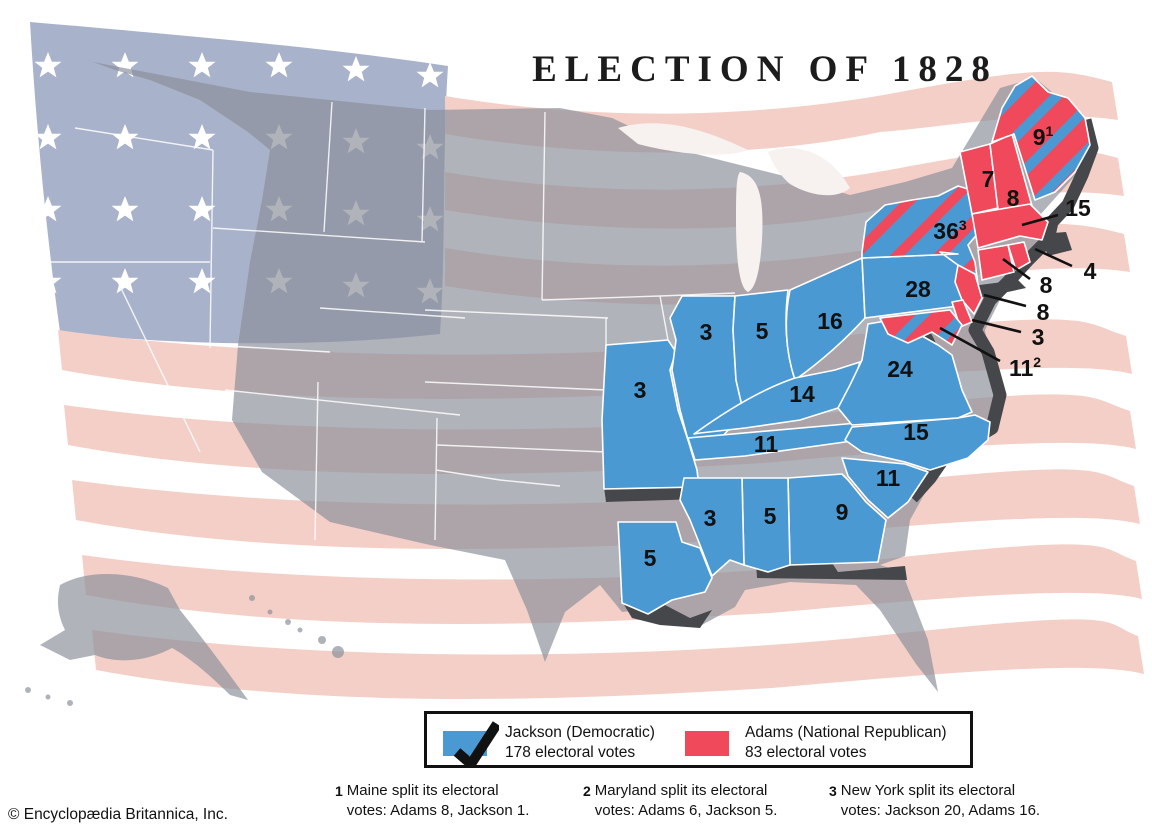 The width and height of the screenshot is (1152, 840). Describe the element at coordinates (770, 516) in the screenshot. I see `state-label-alabama: 5` at that location.